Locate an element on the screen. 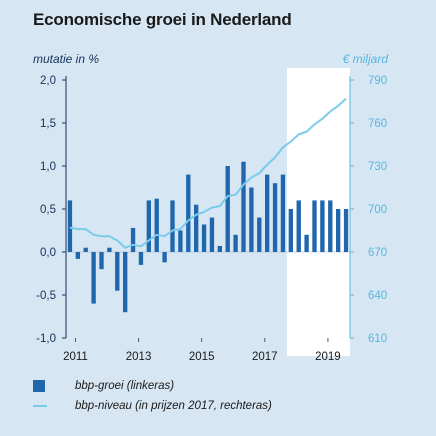  legend-item-bars: bbp-groei (linkeras) is located at coordinates (103, 386).